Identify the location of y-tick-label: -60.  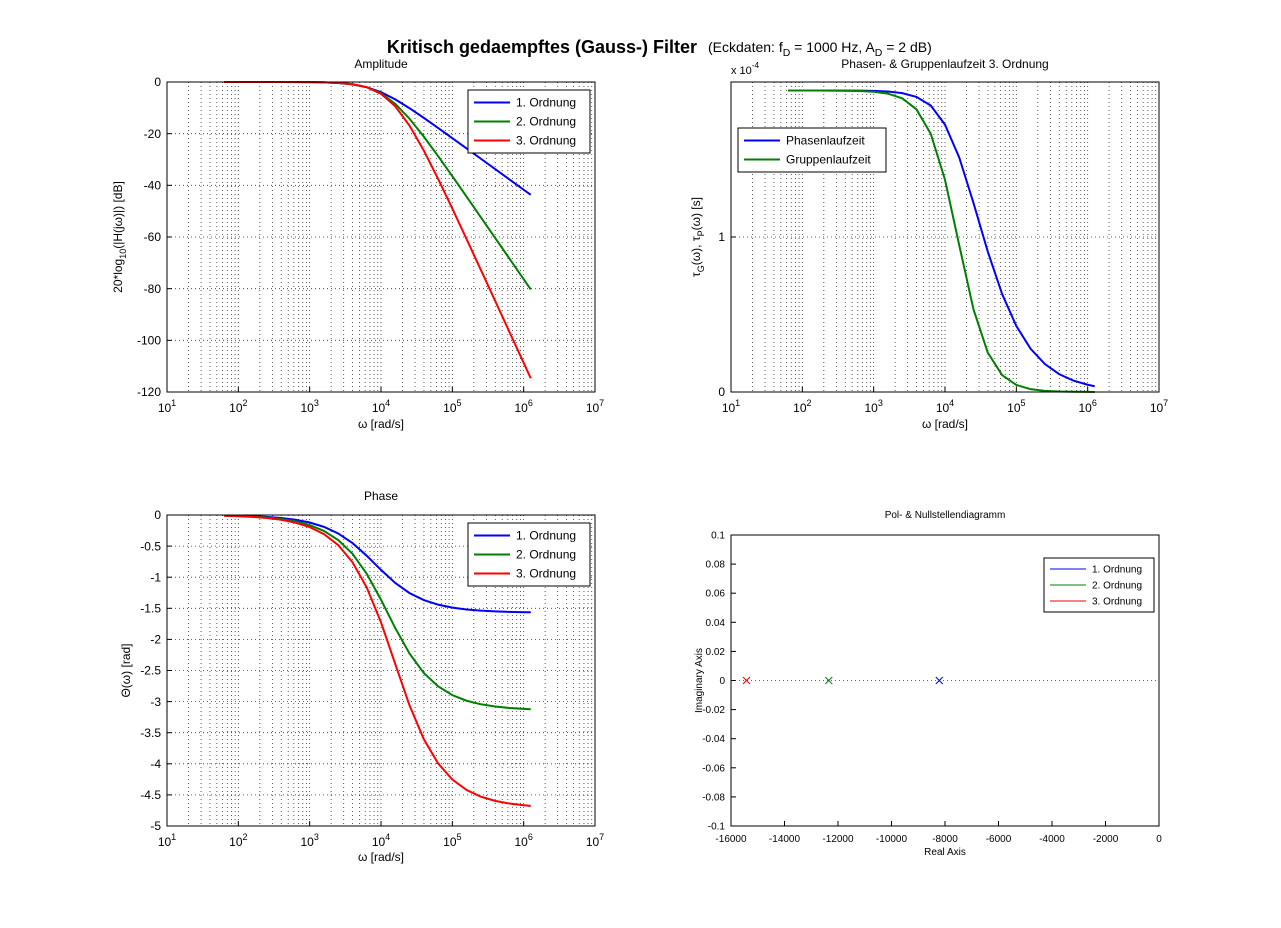
(153, 237).